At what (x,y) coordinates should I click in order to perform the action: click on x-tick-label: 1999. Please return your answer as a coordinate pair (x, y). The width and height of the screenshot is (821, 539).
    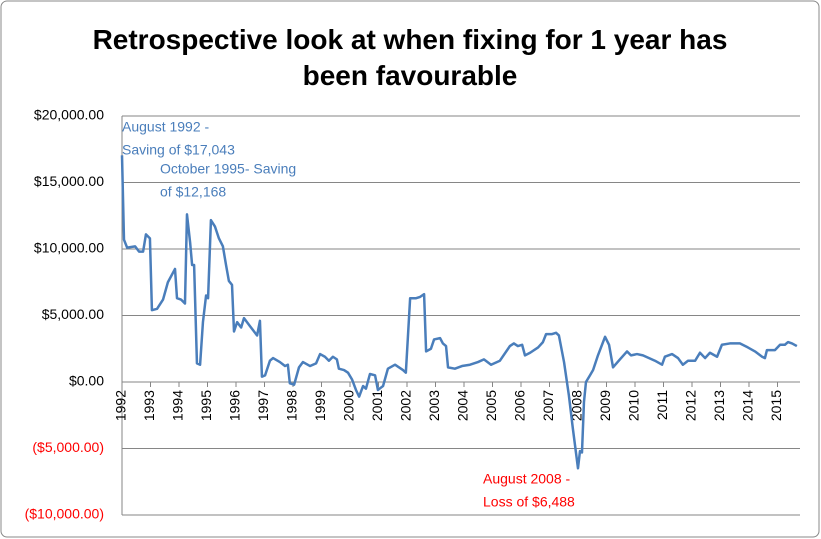
    Looking at the image, I should click on (320, 405).